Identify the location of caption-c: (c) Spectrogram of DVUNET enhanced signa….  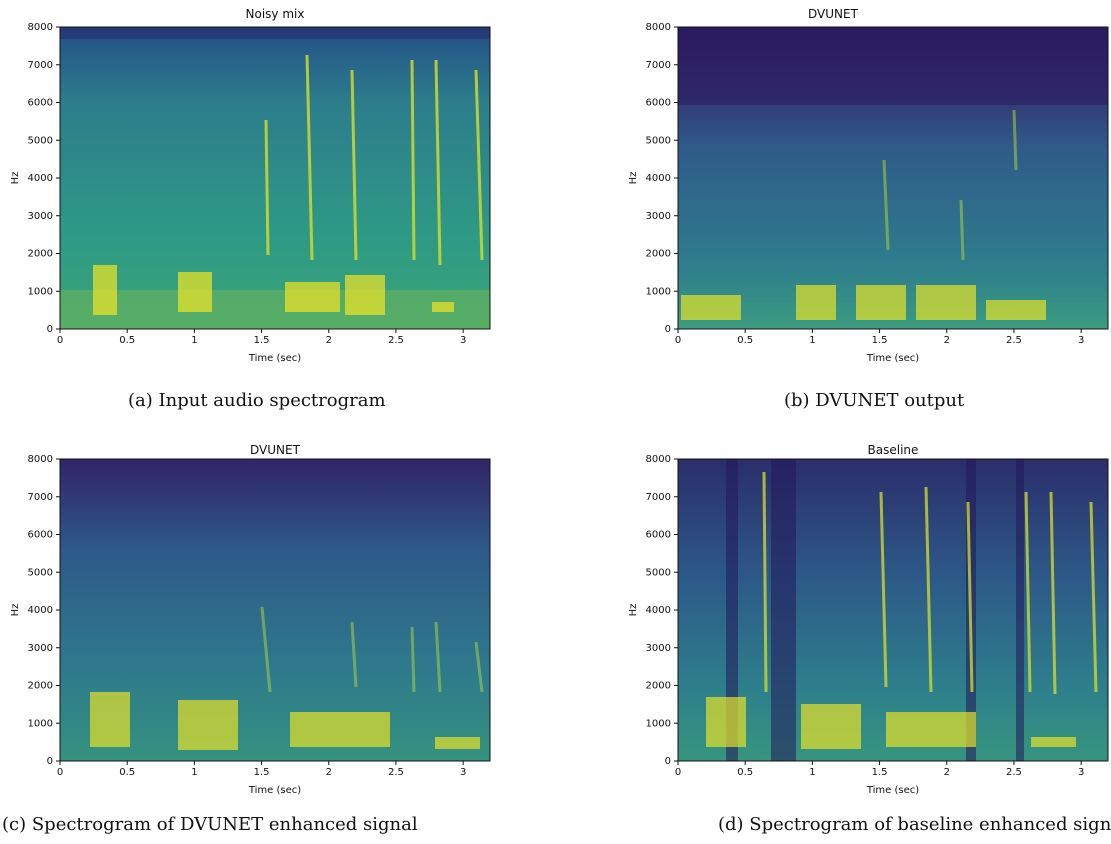
(210, 824).